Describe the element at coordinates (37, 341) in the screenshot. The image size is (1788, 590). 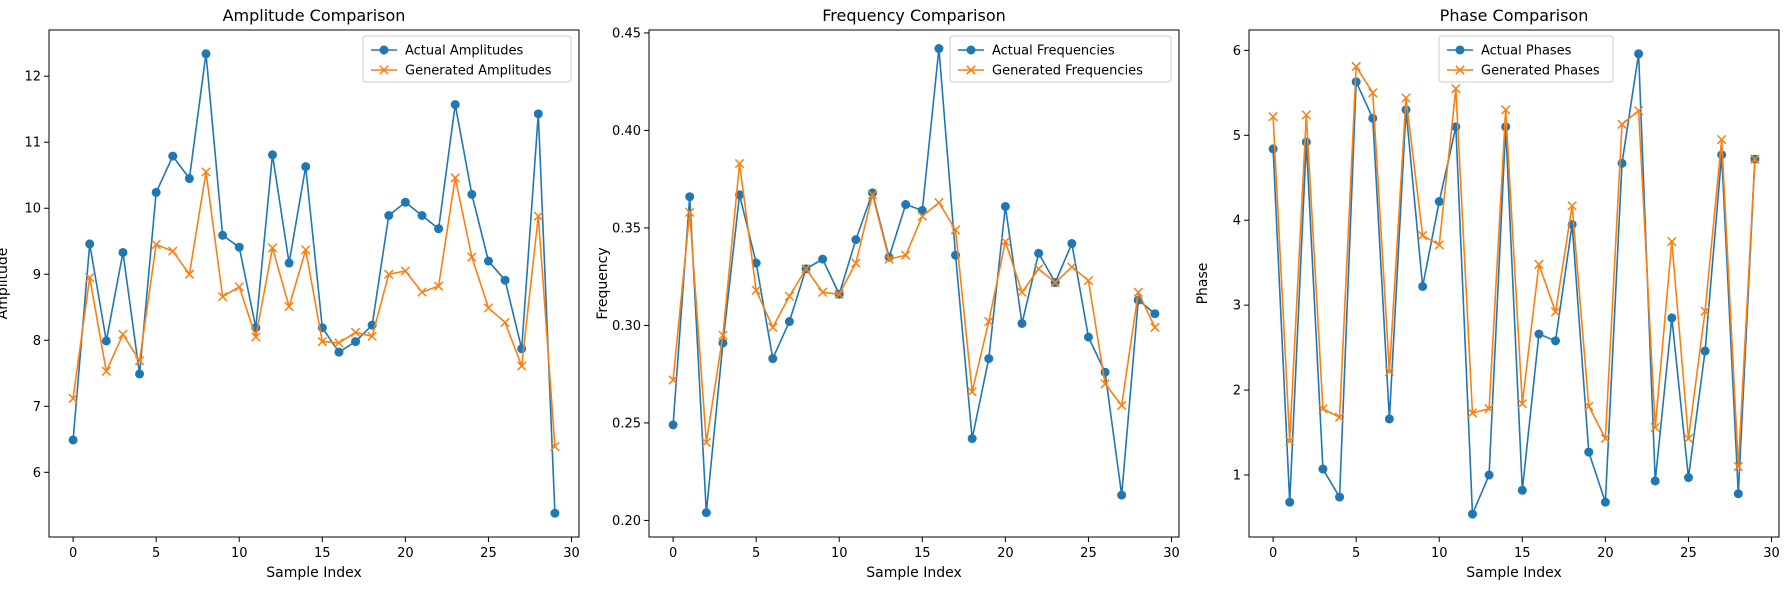
I see `y-tick-label: 8` at that location.